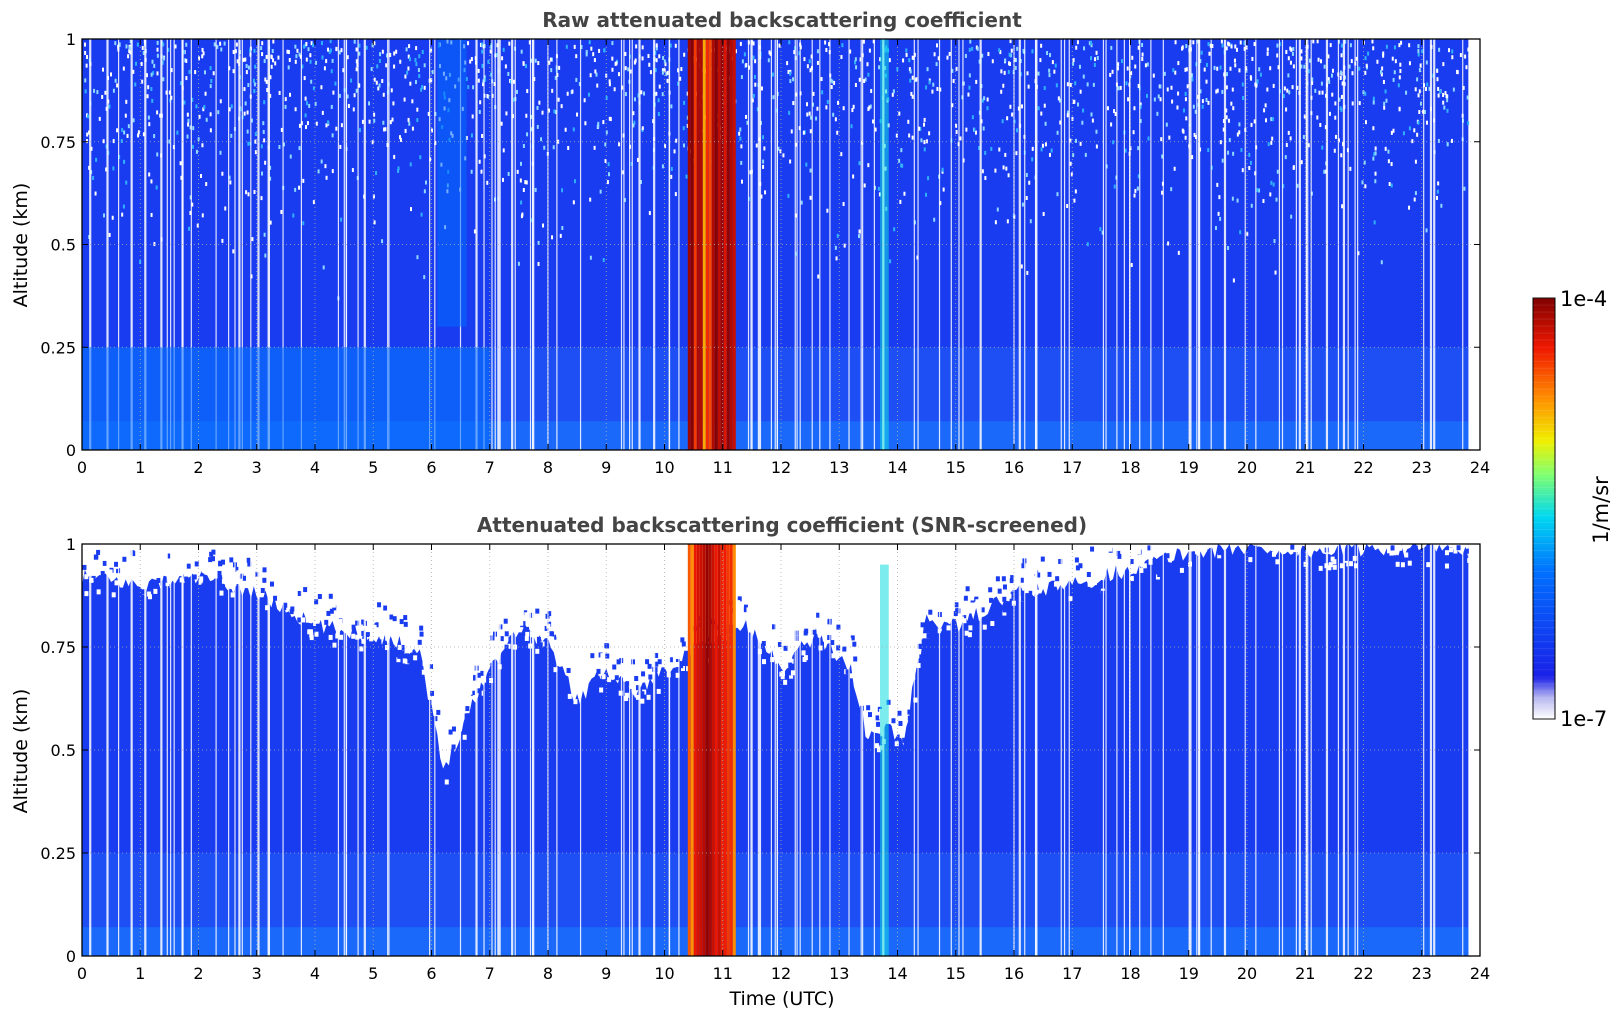  Describe the element at coordinates (606, 973) in the screenshot. I see `x-tick-label: 9` at that location.